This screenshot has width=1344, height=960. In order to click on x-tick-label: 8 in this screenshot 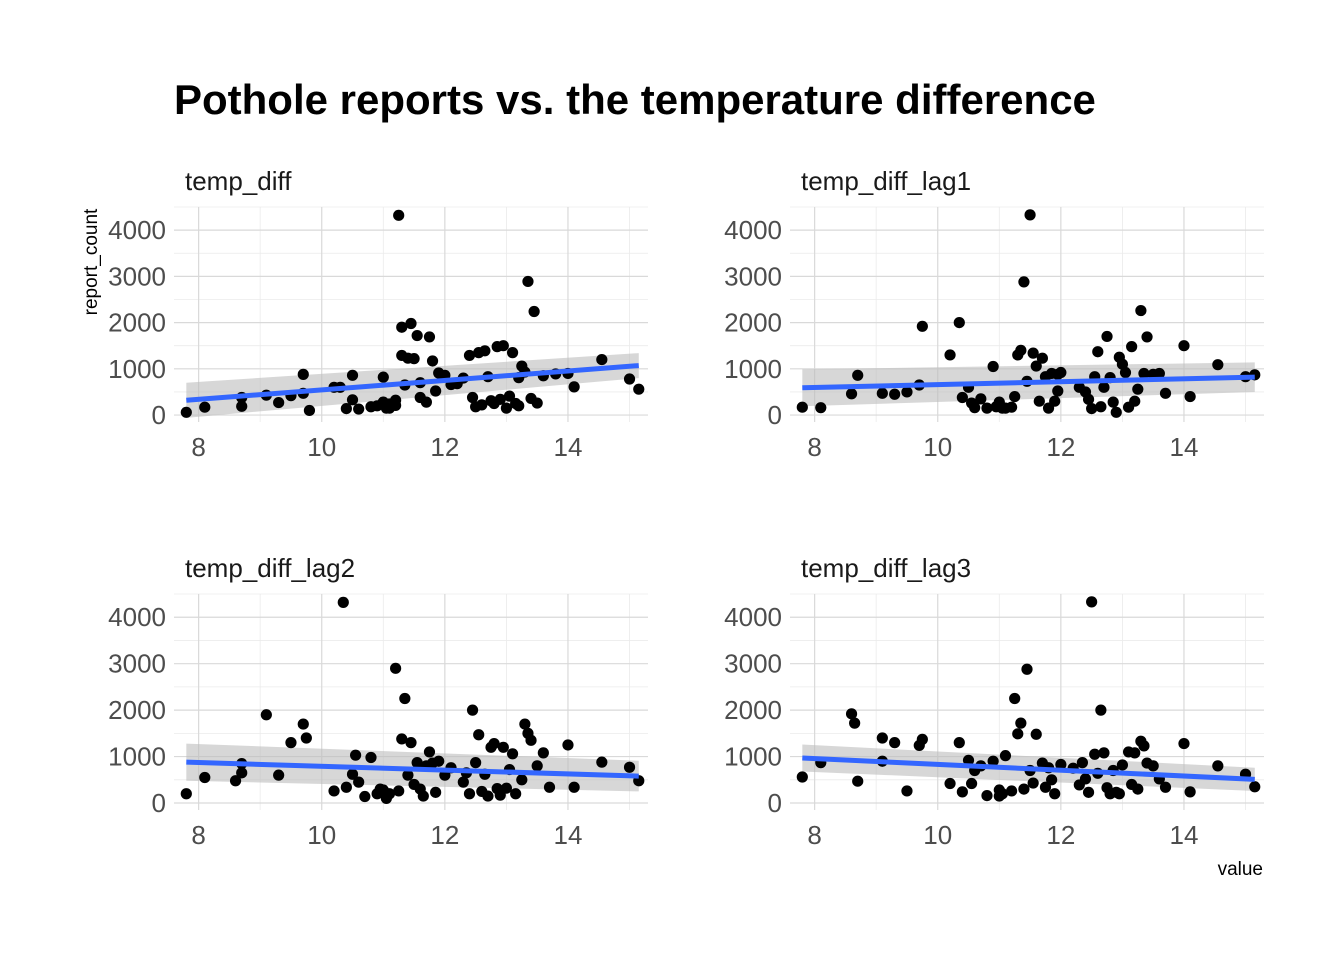, I will do `click(814, 835)`.